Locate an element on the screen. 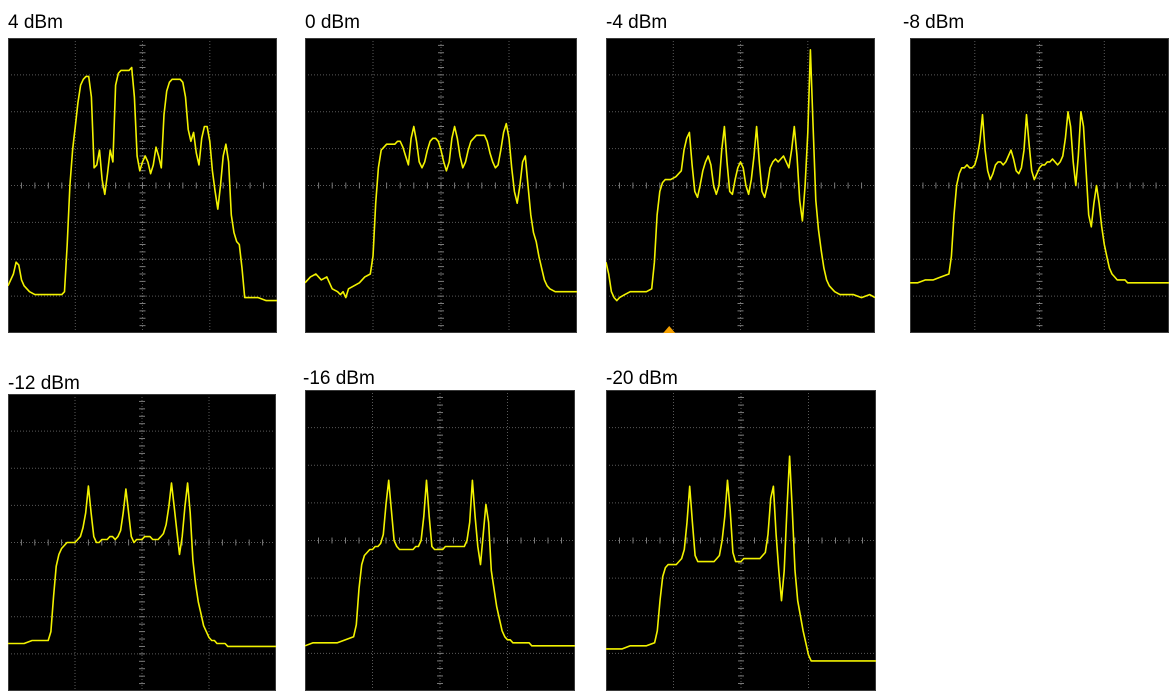 This screenshot has width=1171, height=694. panel-1-plot is located at coordinates (142, 185).